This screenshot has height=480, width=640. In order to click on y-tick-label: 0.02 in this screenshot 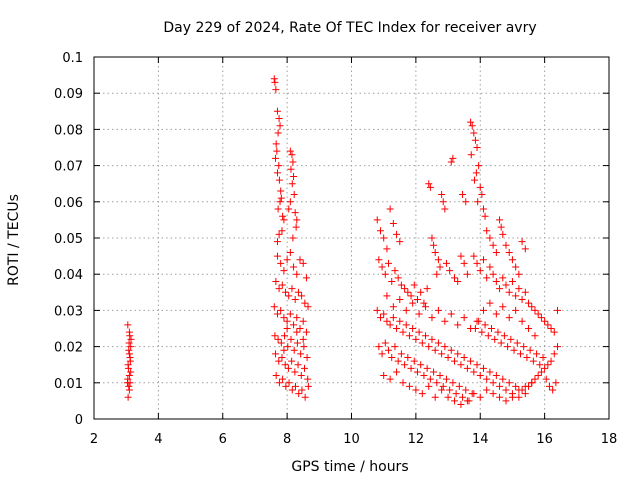, I will do `click(68, 348)`.